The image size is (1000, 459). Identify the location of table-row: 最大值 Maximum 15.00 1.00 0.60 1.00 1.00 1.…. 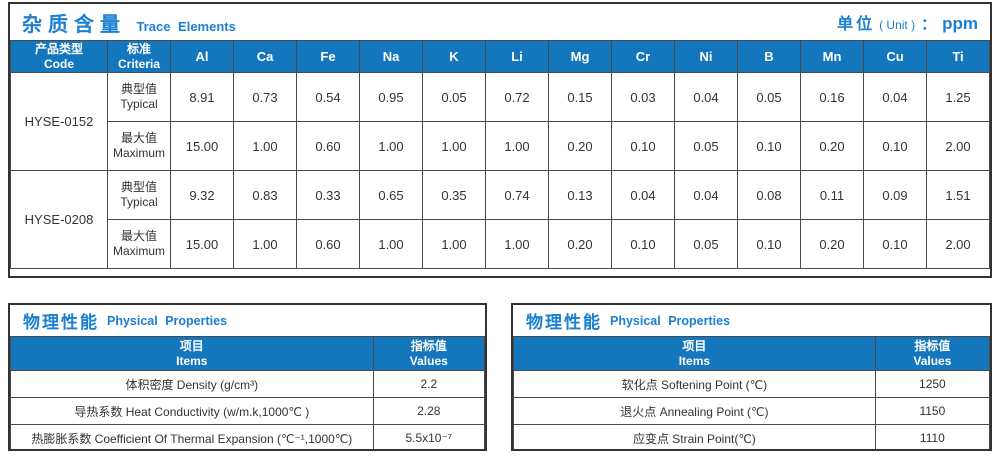
(500, 146).